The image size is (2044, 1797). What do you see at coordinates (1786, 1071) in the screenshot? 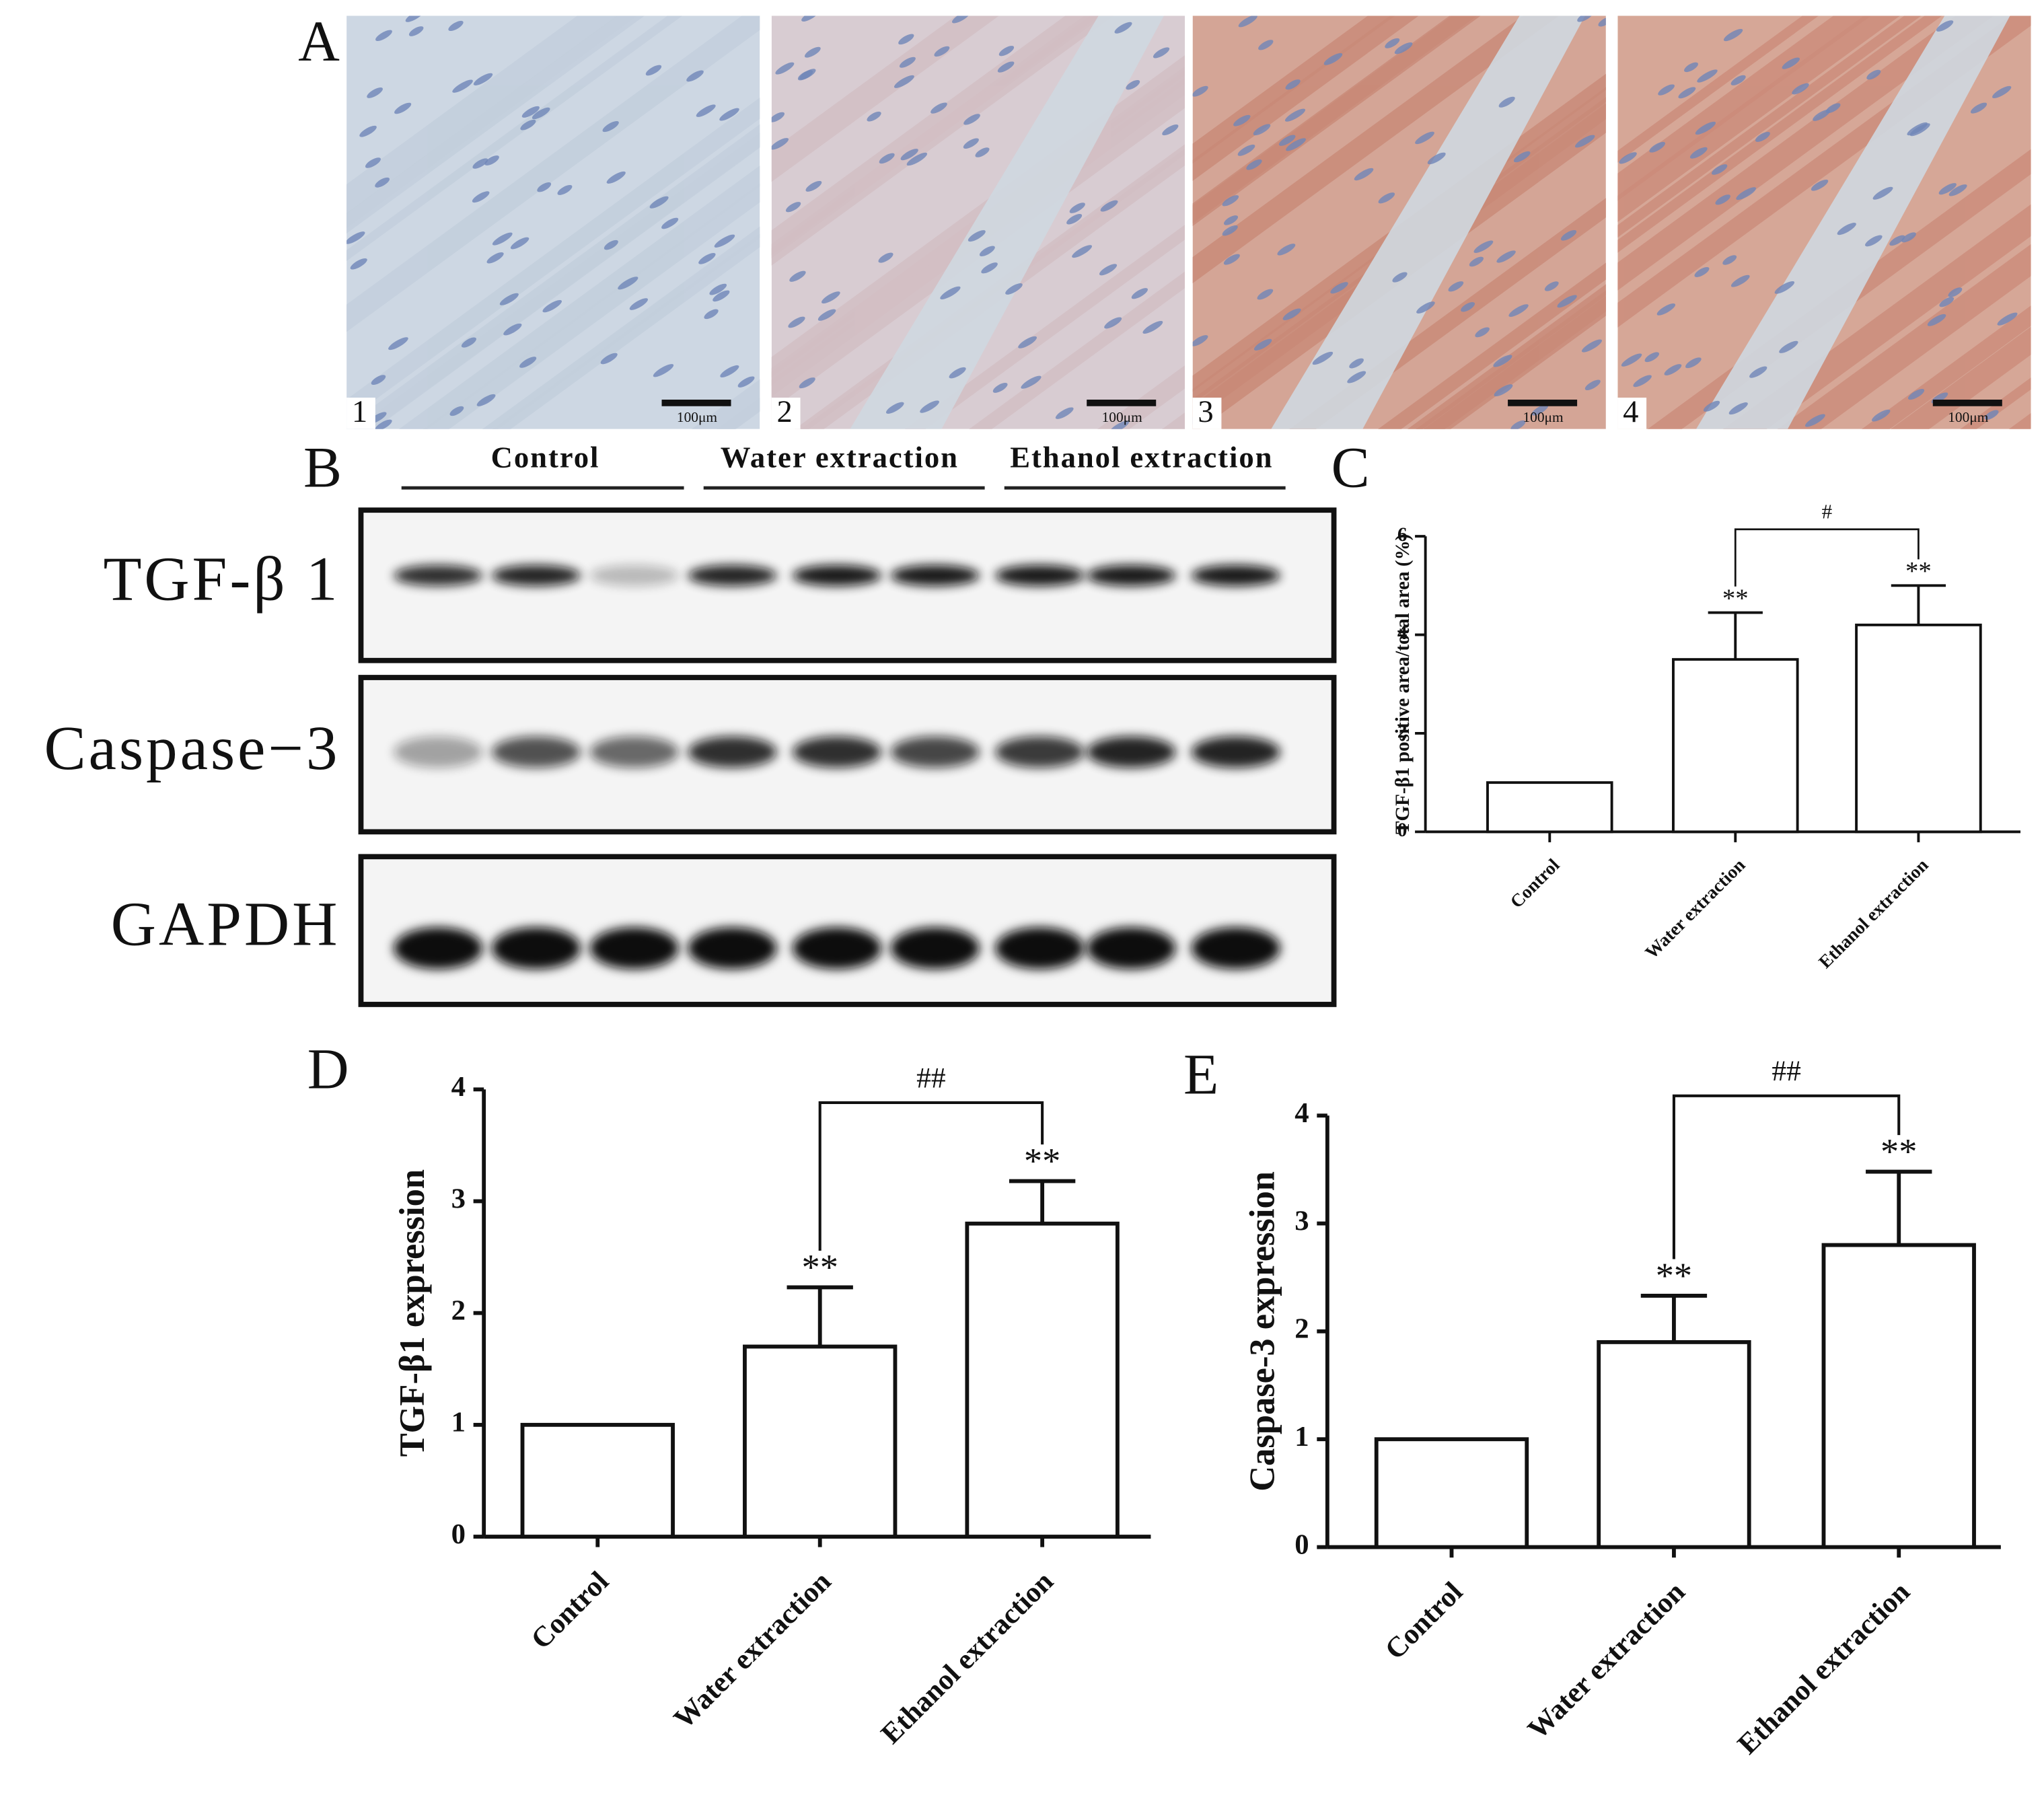
I see `comparison-label: ##` at bounding box center [1786, 1071].